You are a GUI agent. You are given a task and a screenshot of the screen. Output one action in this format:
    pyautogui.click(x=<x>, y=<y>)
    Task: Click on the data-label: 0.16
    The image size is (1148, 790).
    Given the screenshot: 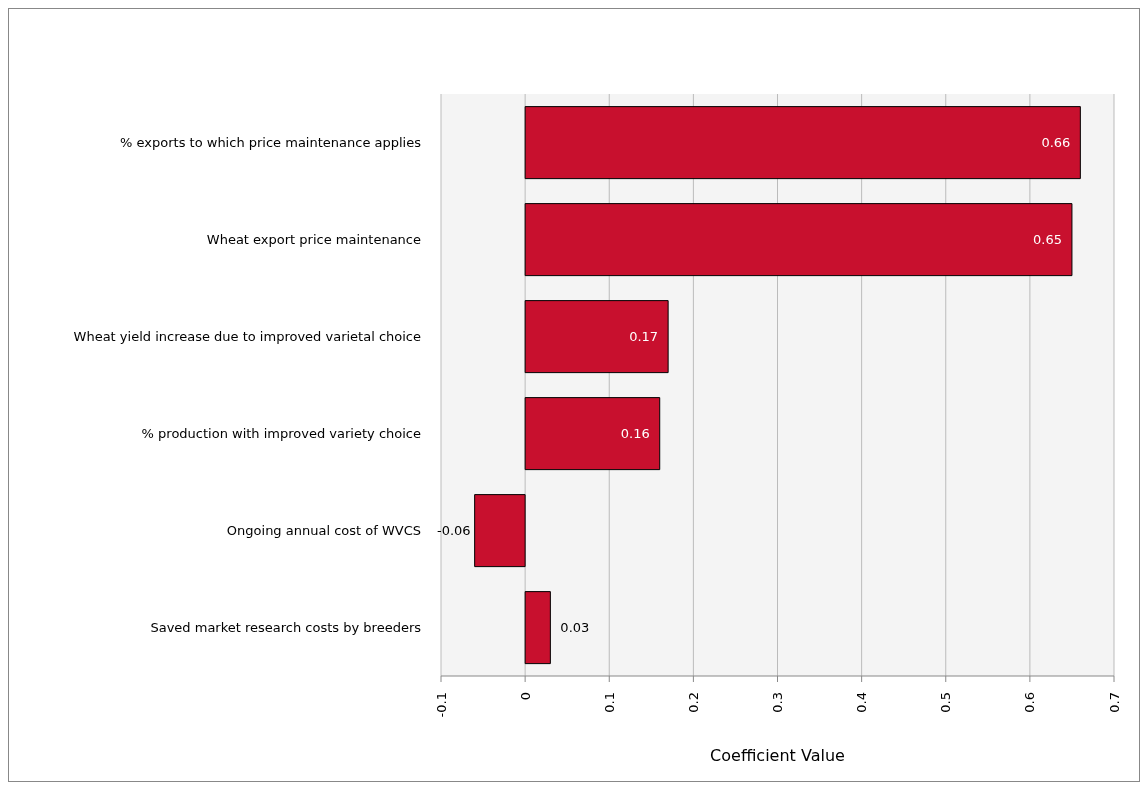 What is the action you would take?
    pyautogui.click(x=635, y=434)
    